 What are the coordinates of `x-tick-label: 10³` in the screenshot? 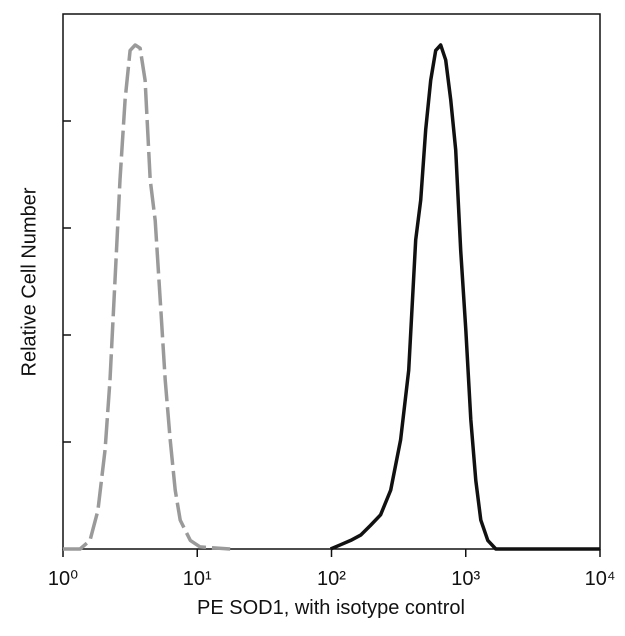 It's located at (465, 579).